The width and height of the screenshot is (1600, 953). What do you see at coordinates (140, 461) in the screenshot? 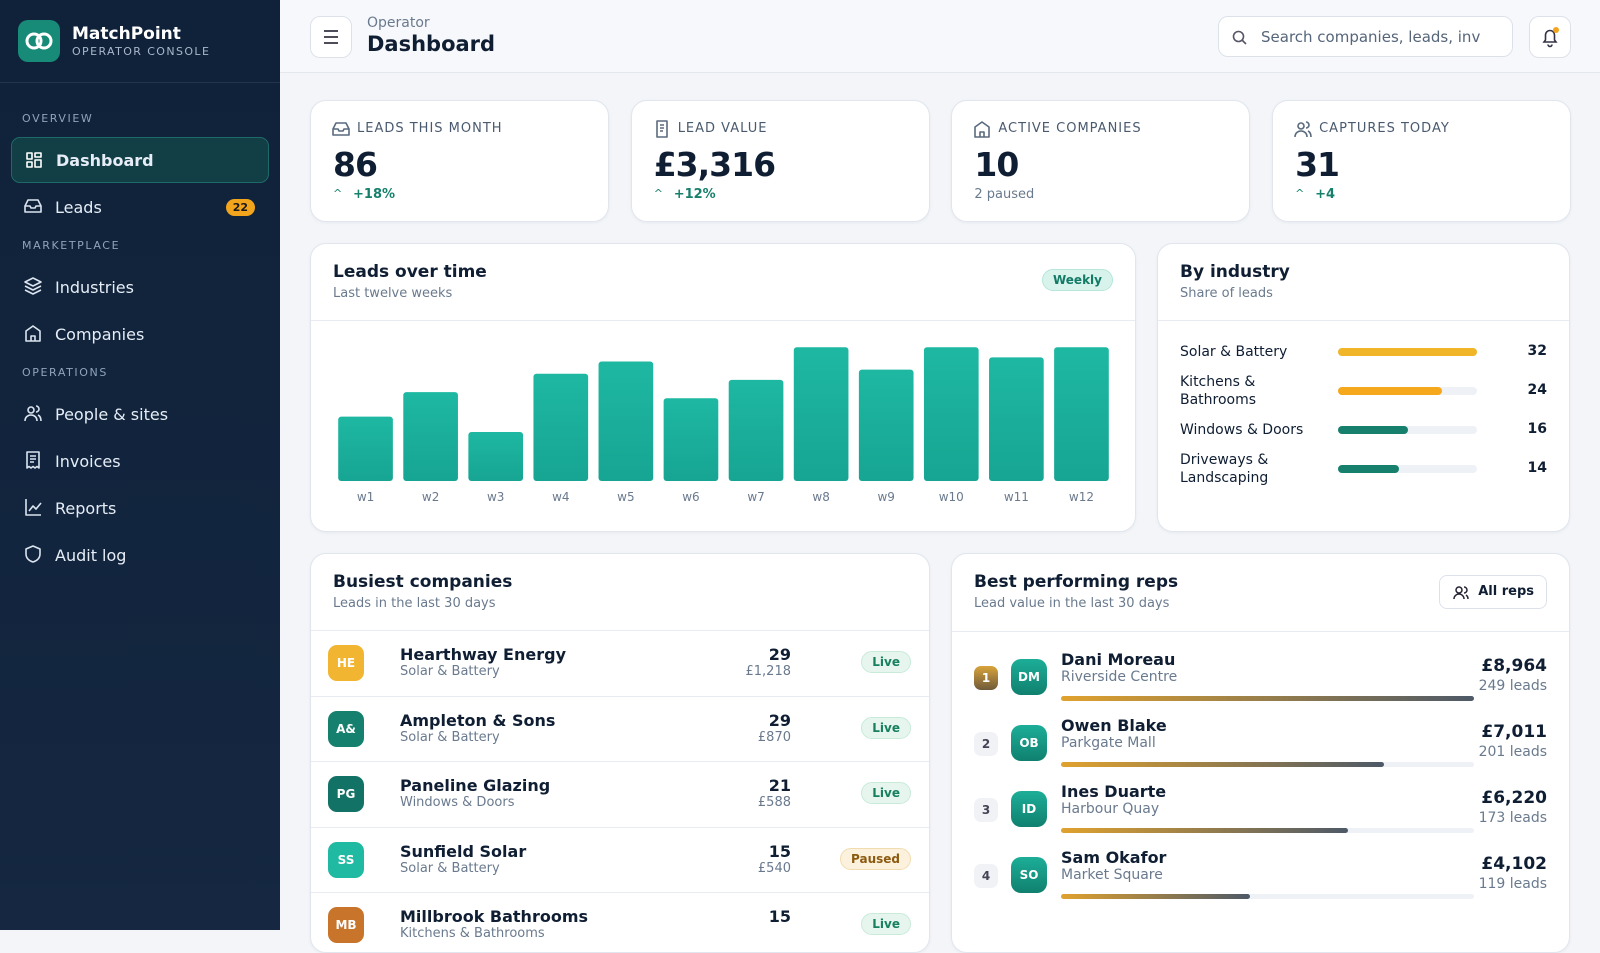
I see `nav-item: Invoices` at bounding box center [140, 461].